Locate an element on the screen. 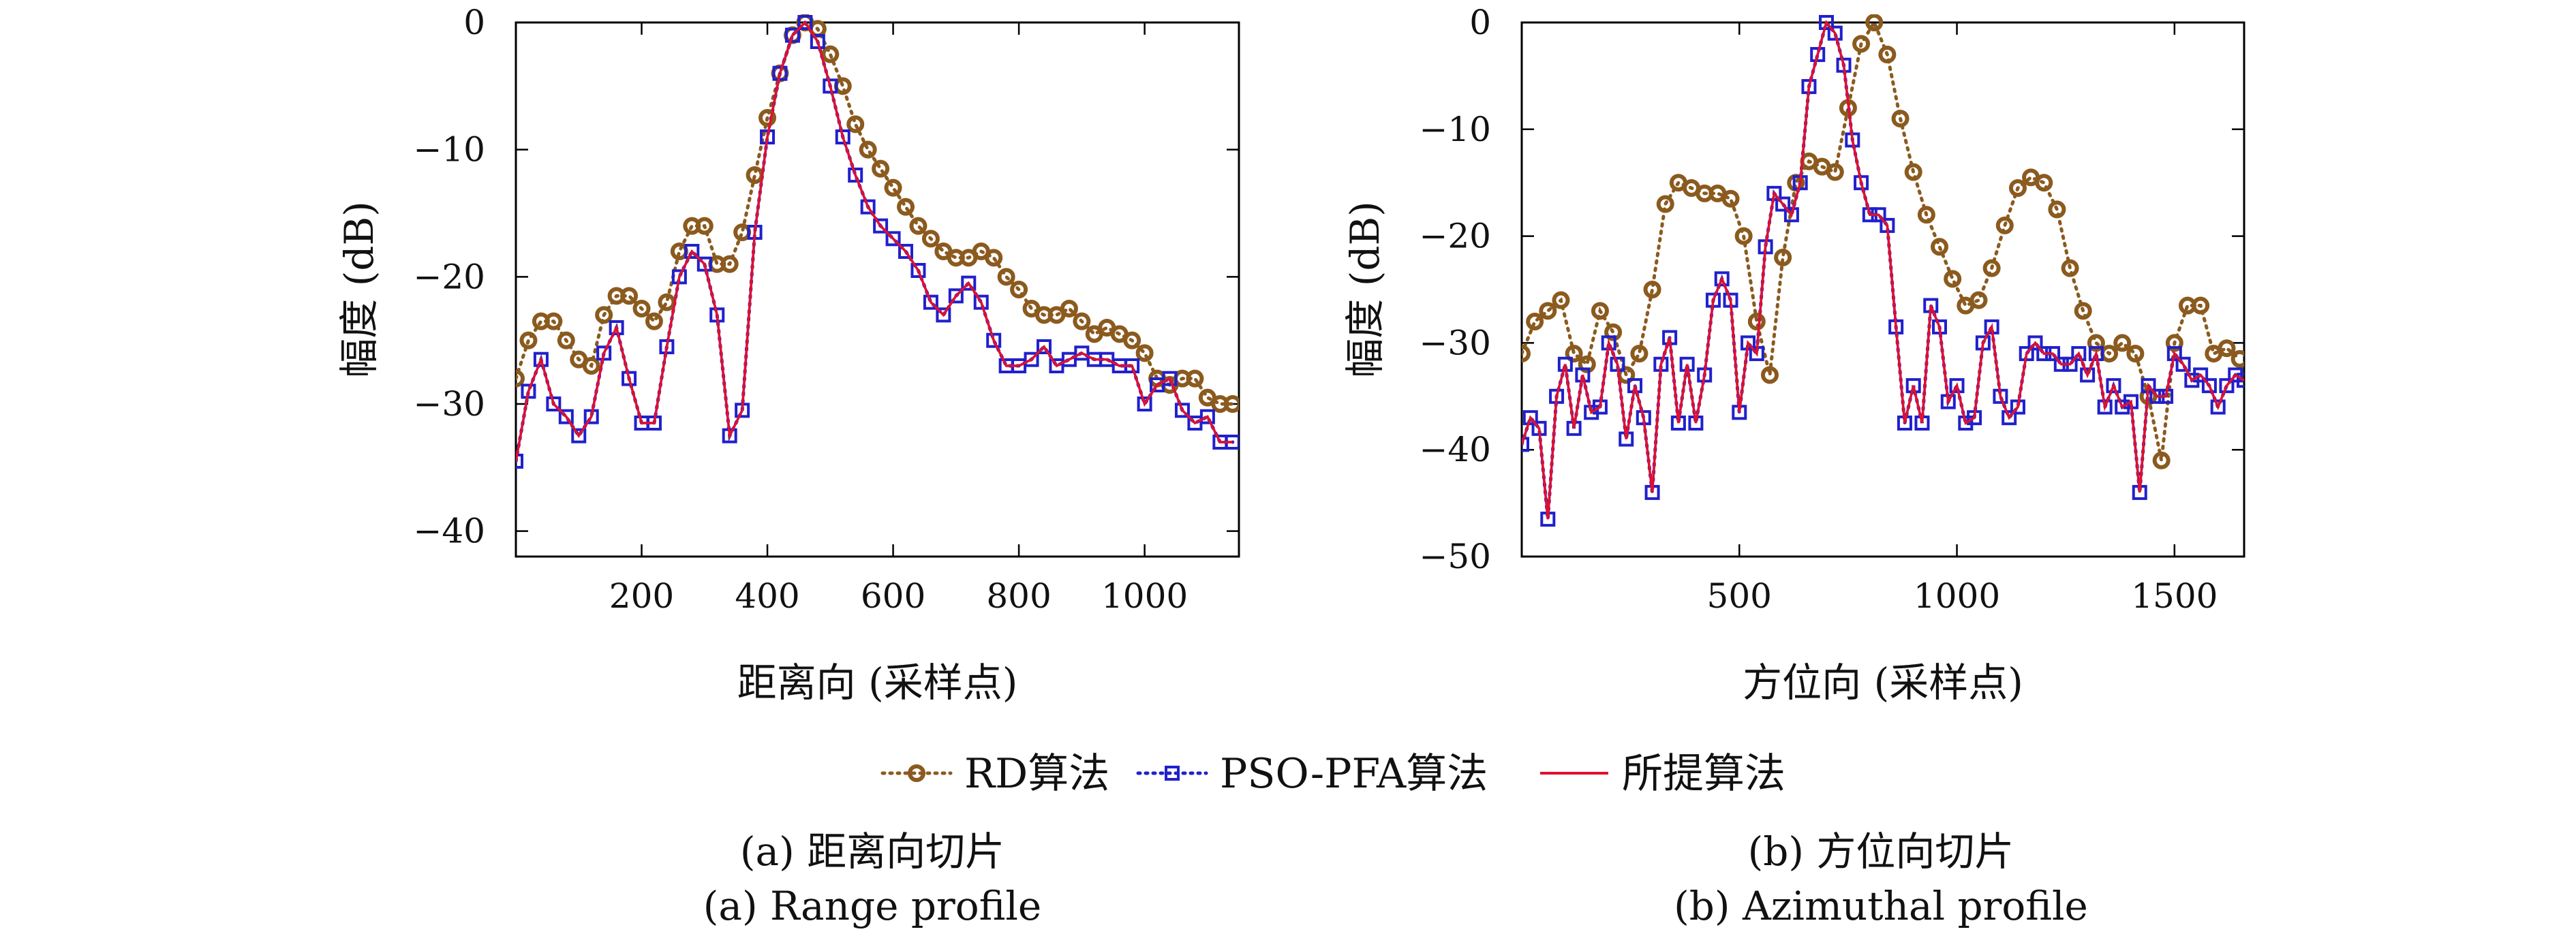  azimuth-xtick-label: 500 is located at coordinates (1739, 596).